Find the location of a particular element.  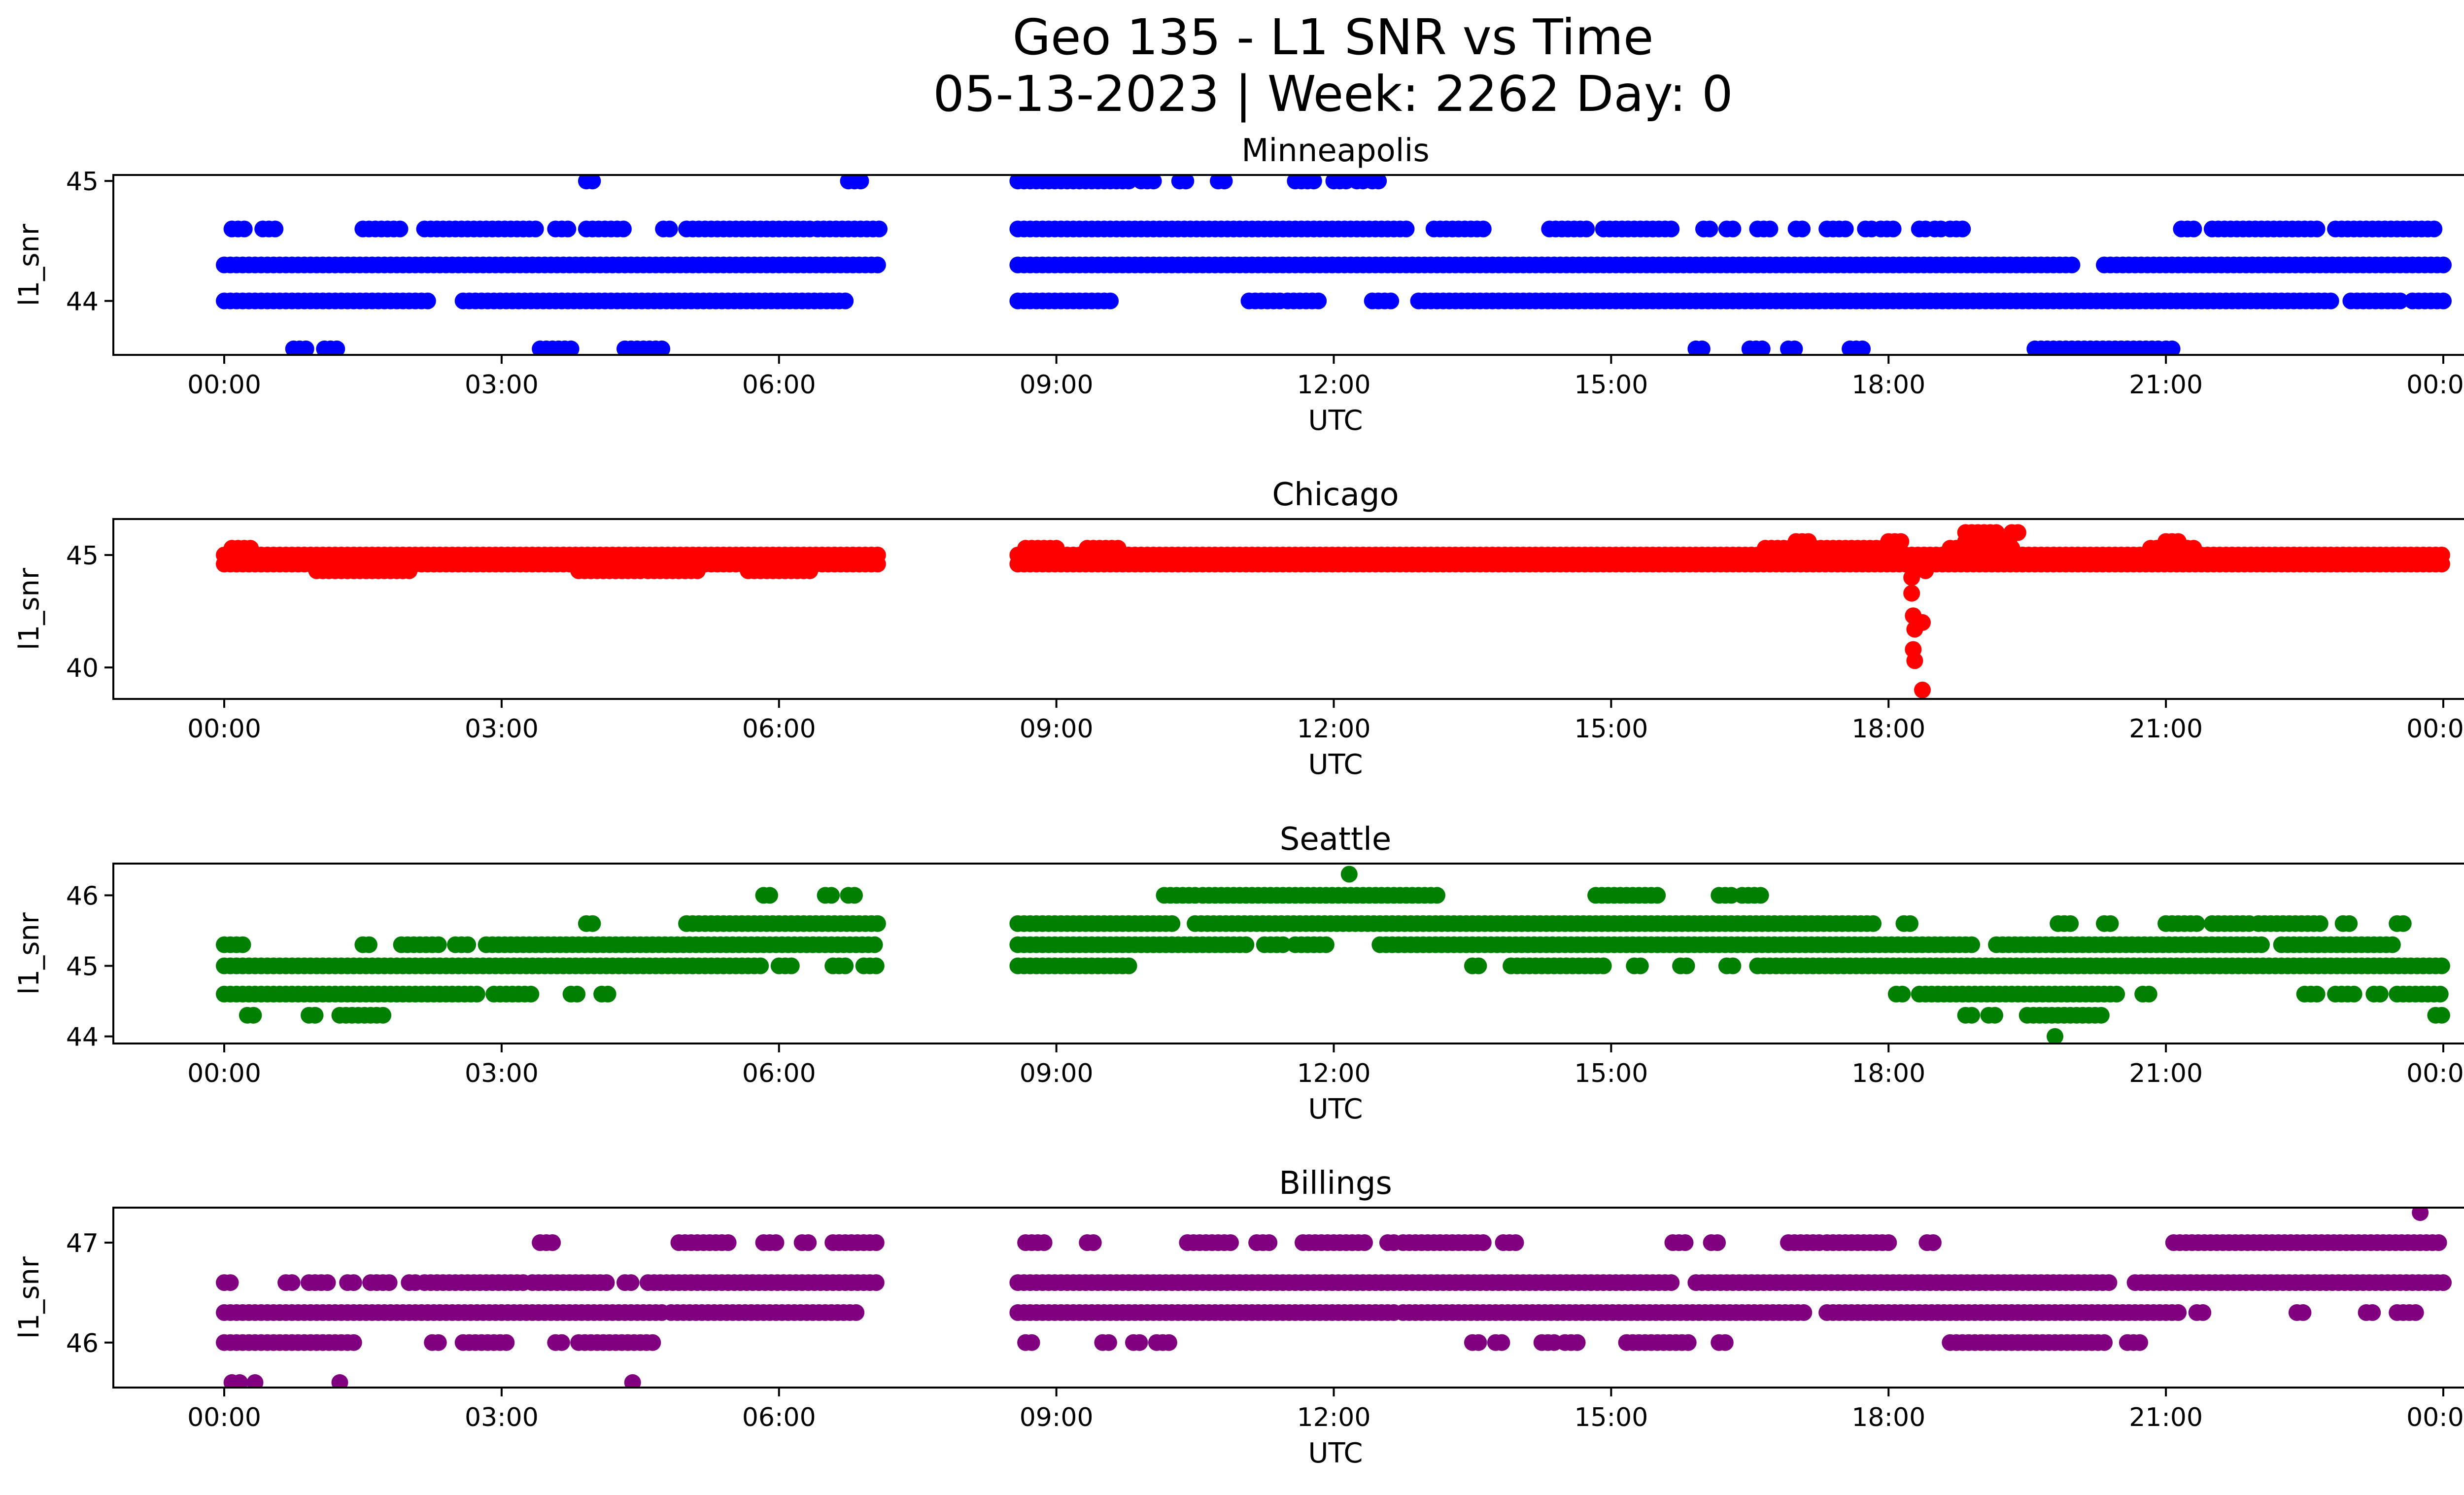

x-axis-label: UTC is located at coordinates (1335, 1109).